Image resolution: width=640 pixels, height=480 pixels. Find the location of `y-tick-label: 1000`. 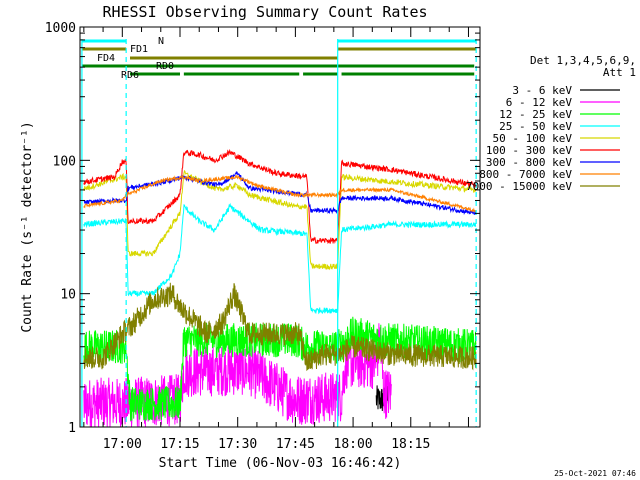

y-tick-label: 1000 is located at coordinates (60, 28).